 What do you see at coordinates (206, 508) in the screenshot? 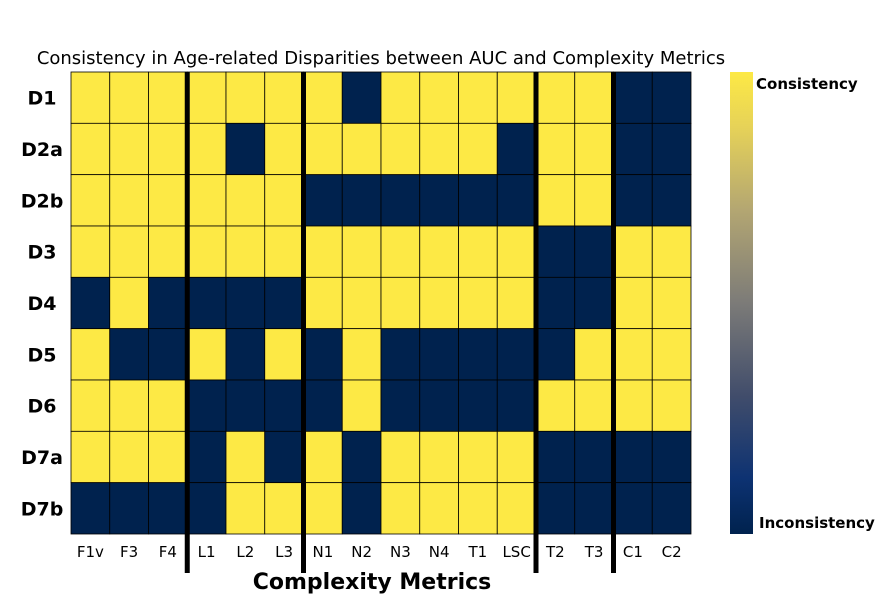
I see `heatmap-cell-D7b-L1` at bounding box center [206, 508].